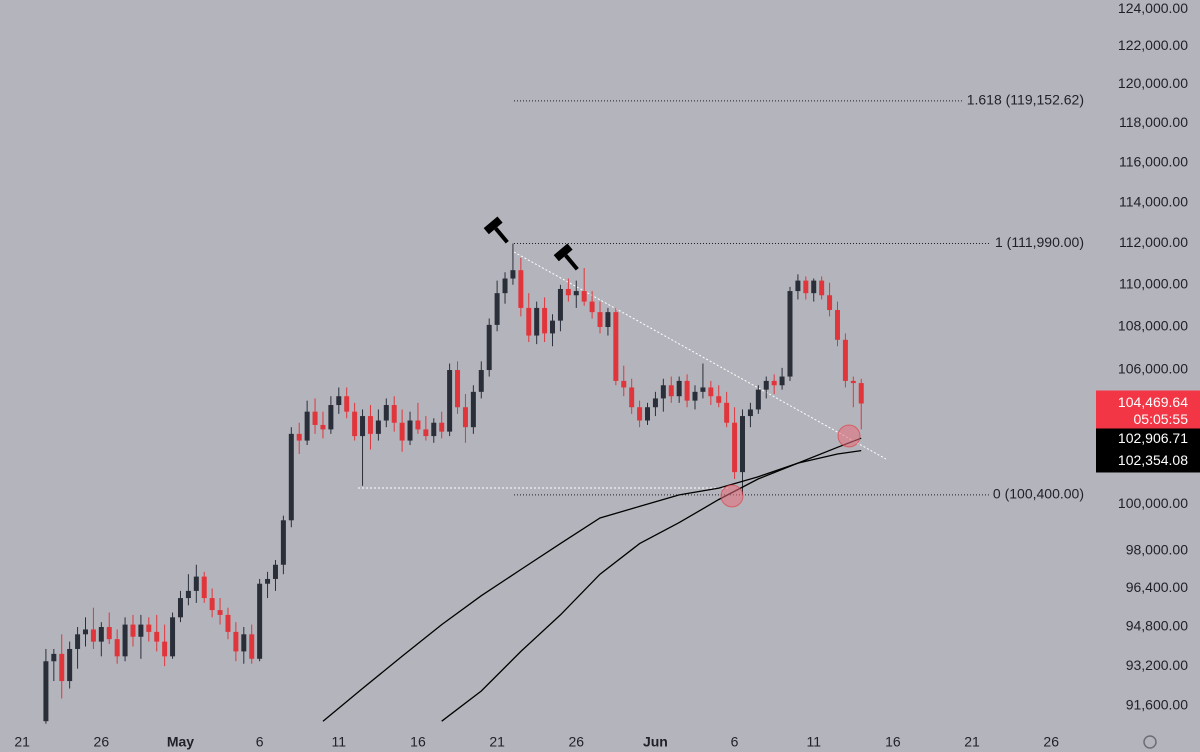 The height and width of the screenshot is (752, 1200). I want to click on countdown-label: 05:05:55, so click(1161, 419).